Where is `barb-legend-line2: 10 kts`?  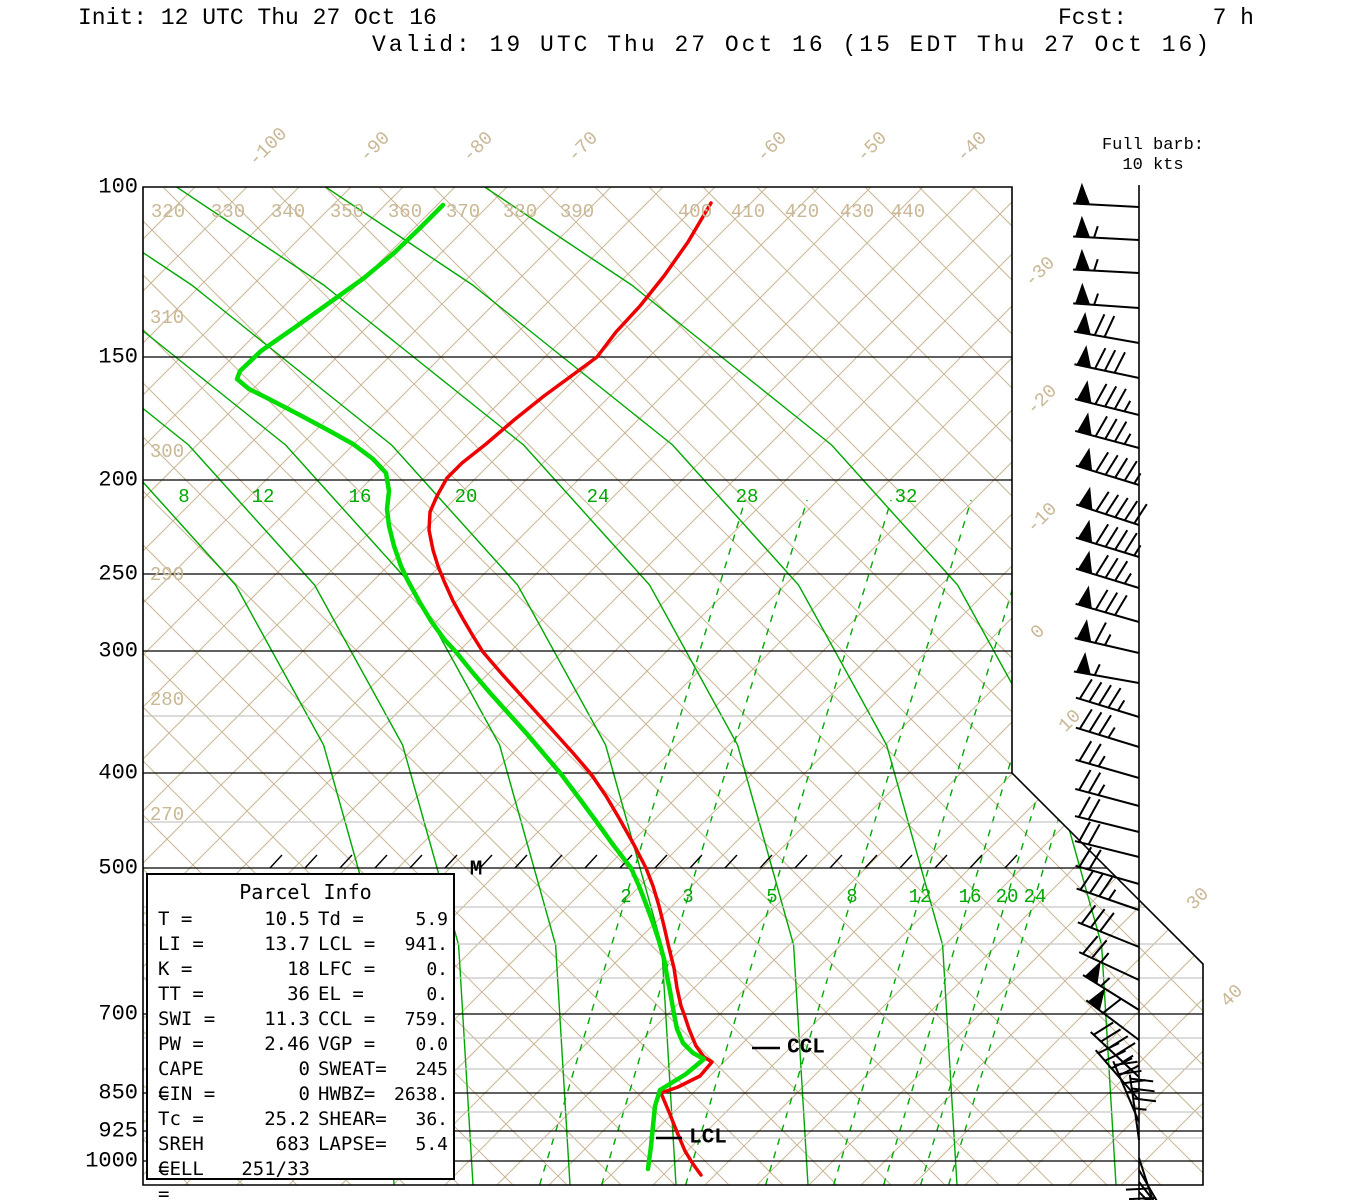
barb-legend-line2: 10 kts is located at coordinates (1153, 165).